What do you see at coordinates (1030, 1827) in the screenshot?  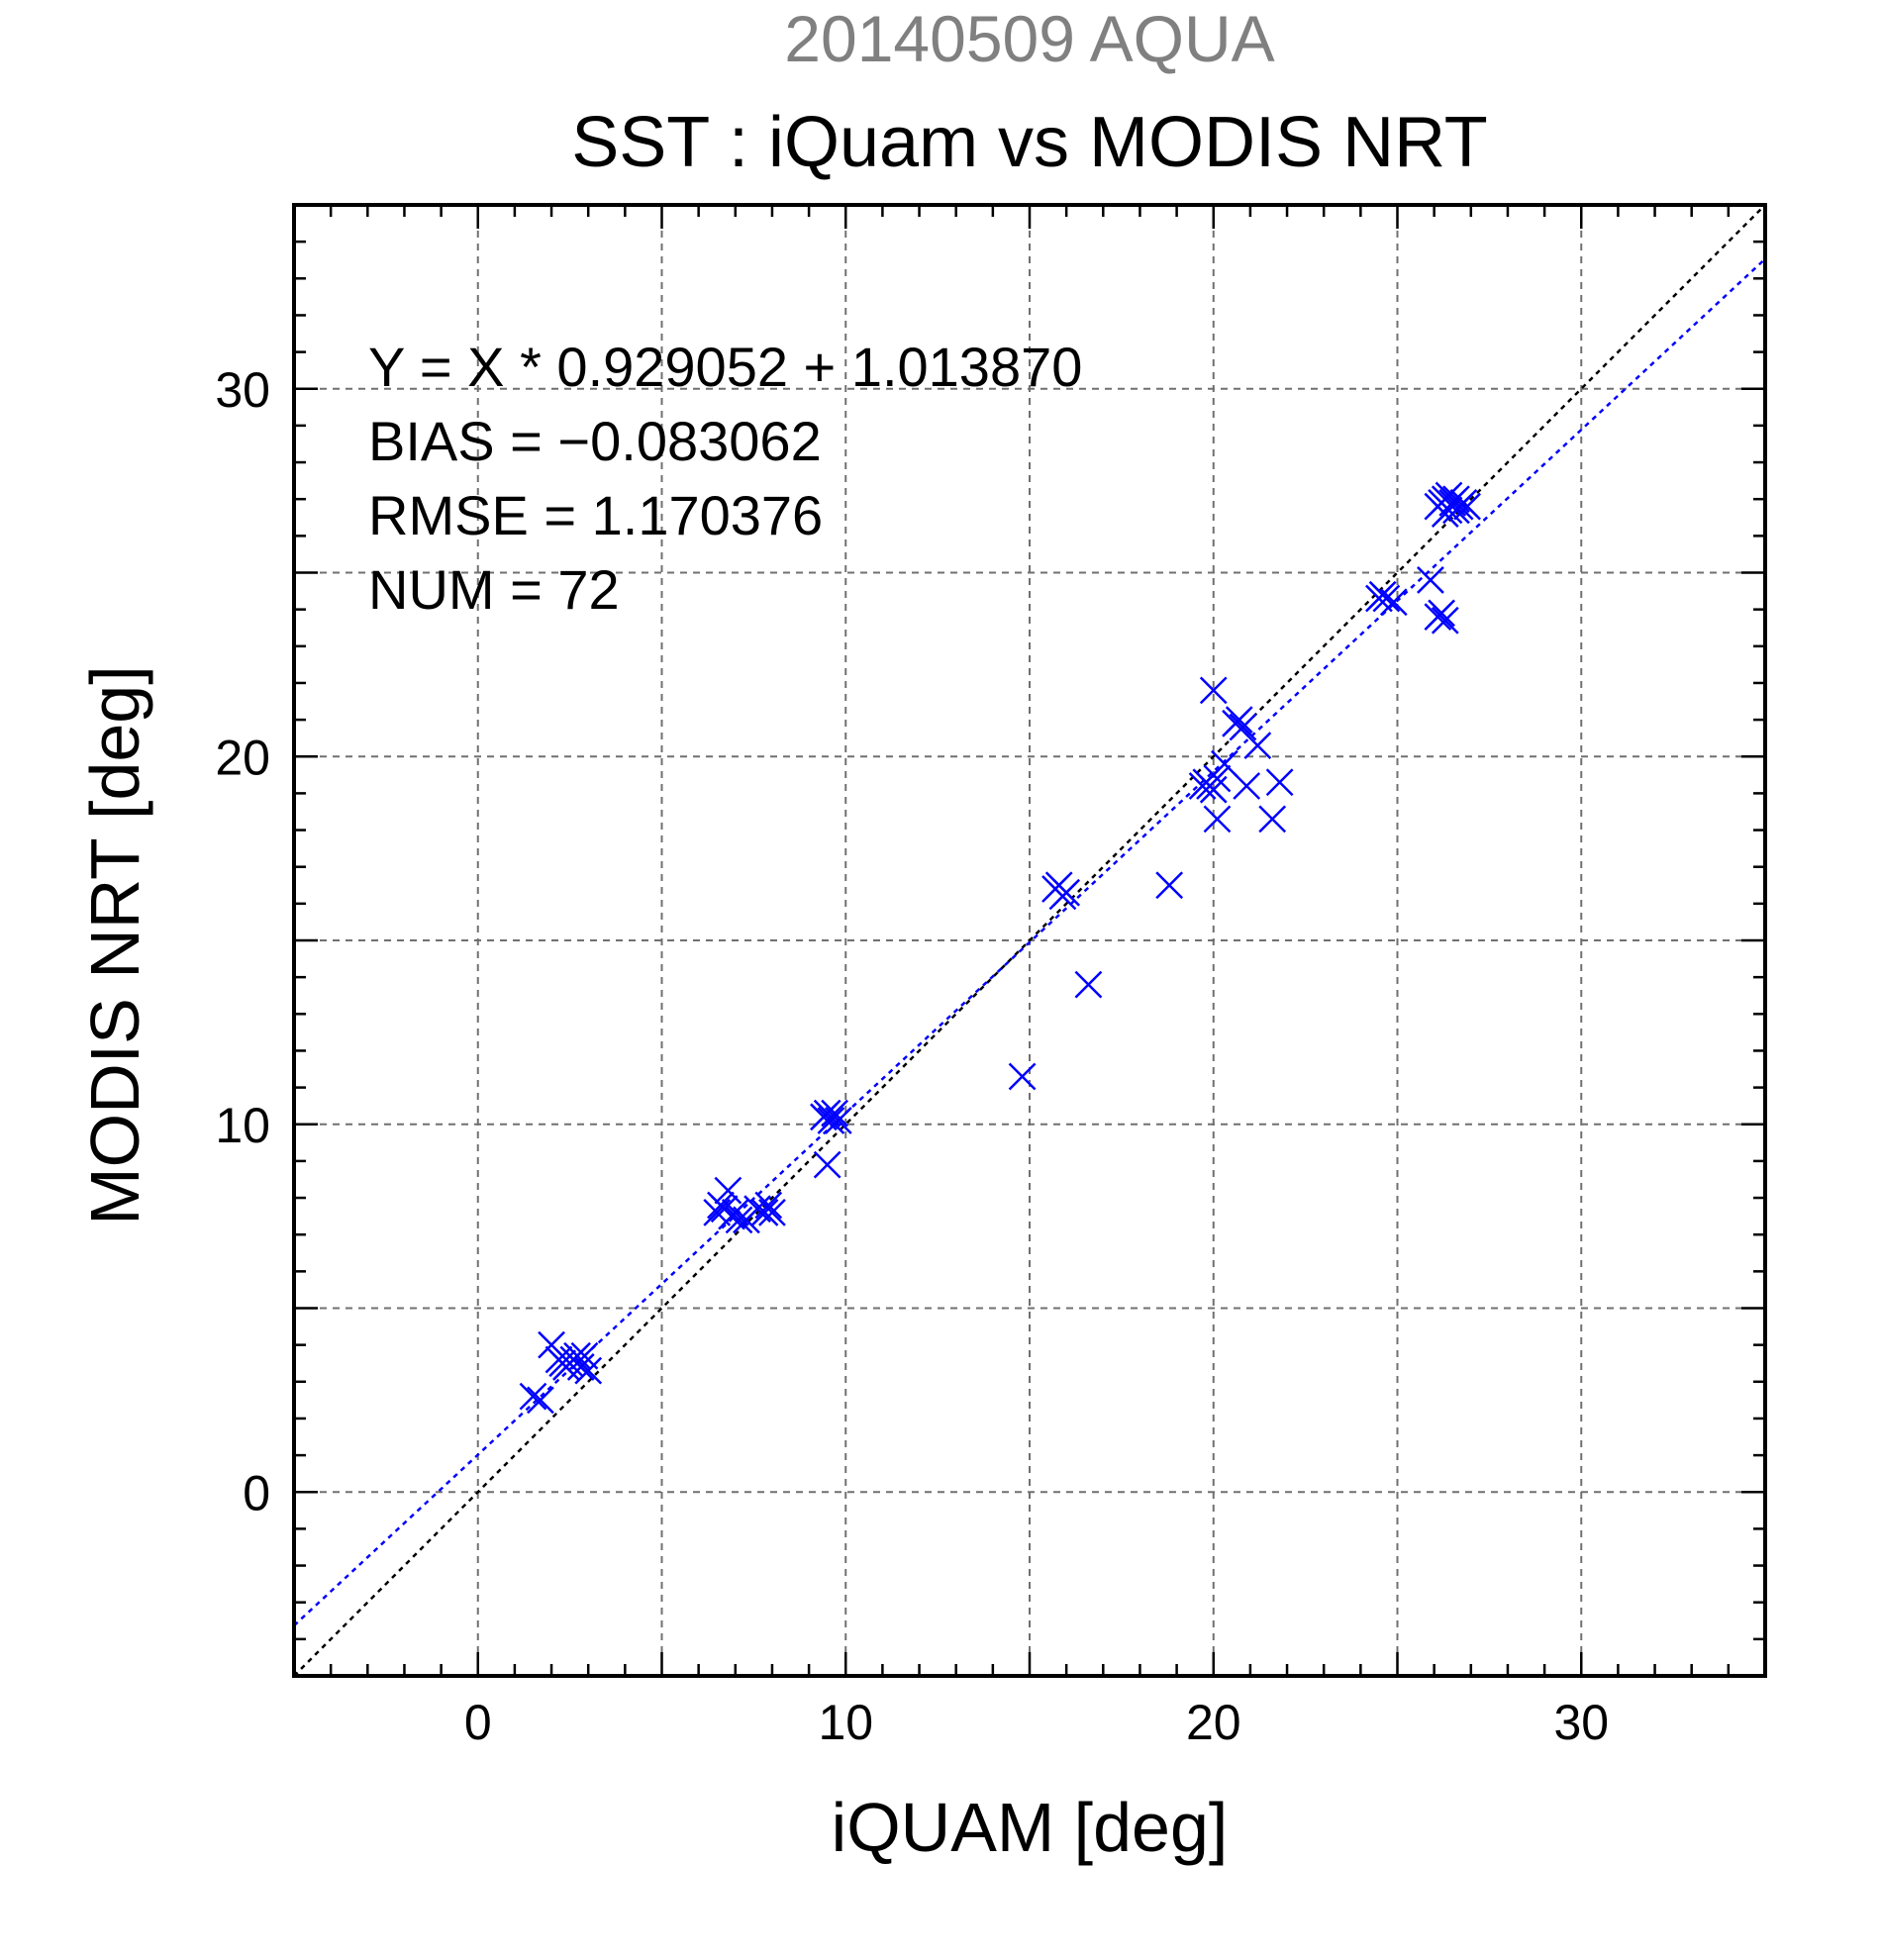 I see `x-axis-label: iQUAM [deg]` at bounding box center [1030, 1827].